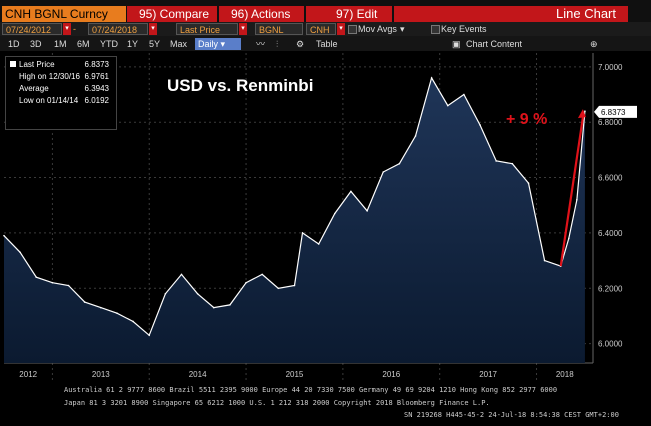 The image size is (651, 426). I want to click on table-button: Table, so click(327, 44).